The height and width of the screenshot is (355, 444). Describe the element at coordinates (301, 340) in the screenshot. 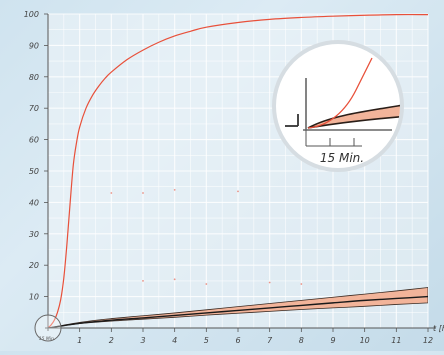

I see `x-tick-label: 8` at that location.